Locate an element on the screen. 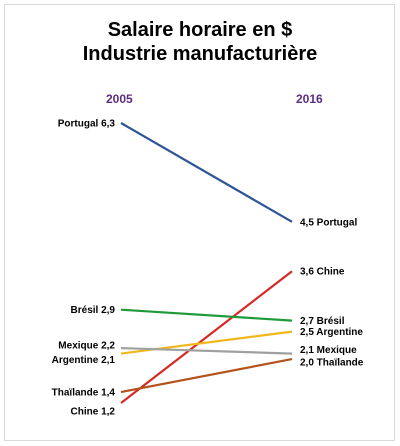  chart-title-line1: Salaire horaire en $ is located at coordinates (200, 30).